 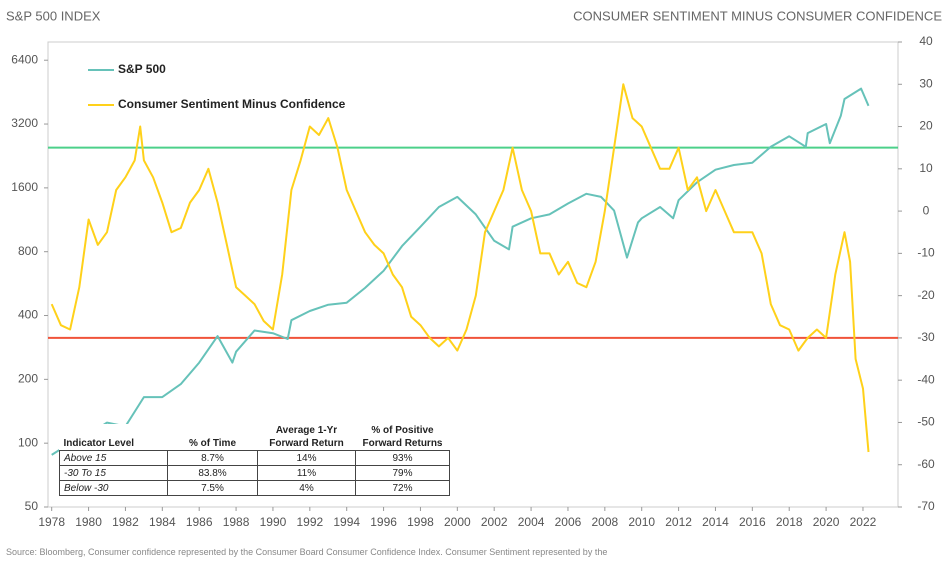 I want to click on y-tick-label: 3200, so click(x=24, y=123).